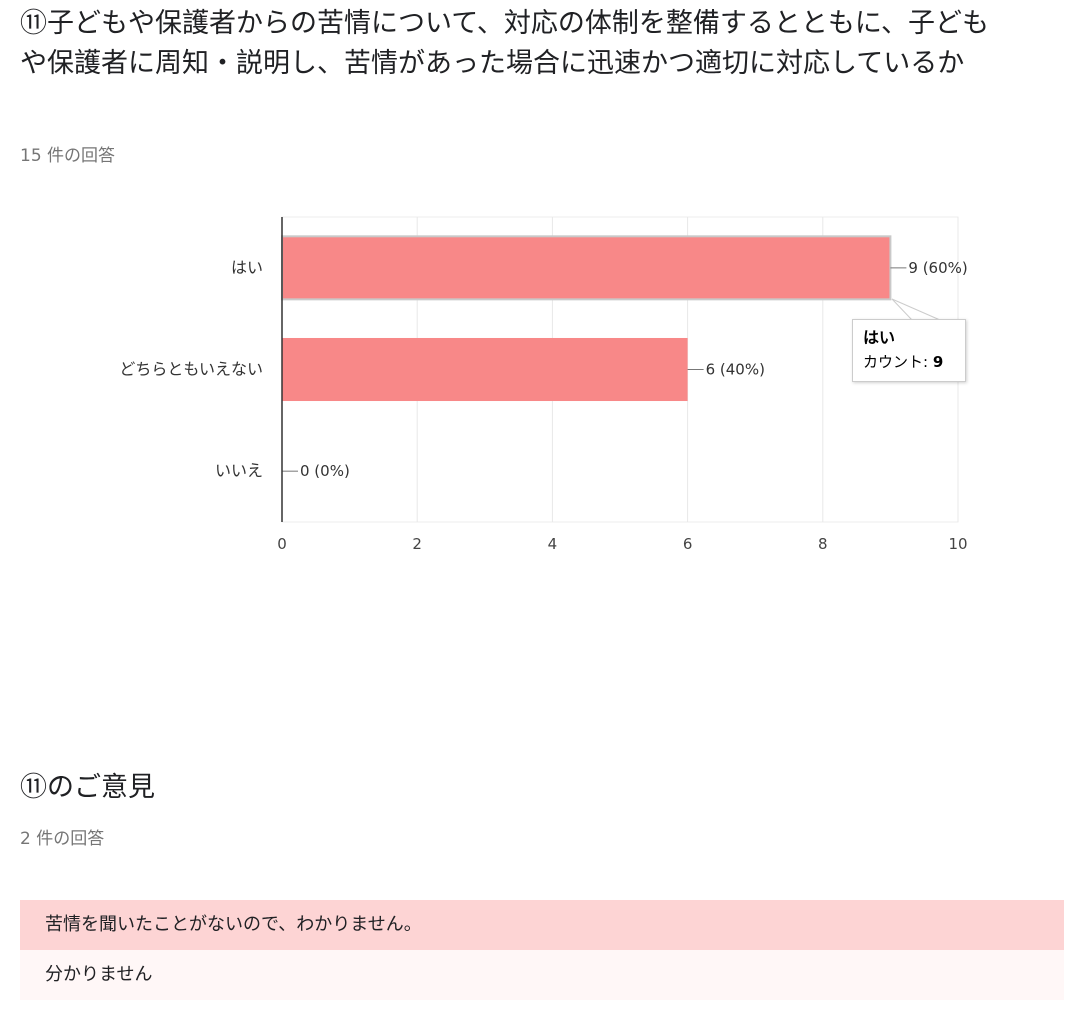 This screenshot has height=1022, width=1073. I want to click on data-label: 0 (0%), so click(325, 471).